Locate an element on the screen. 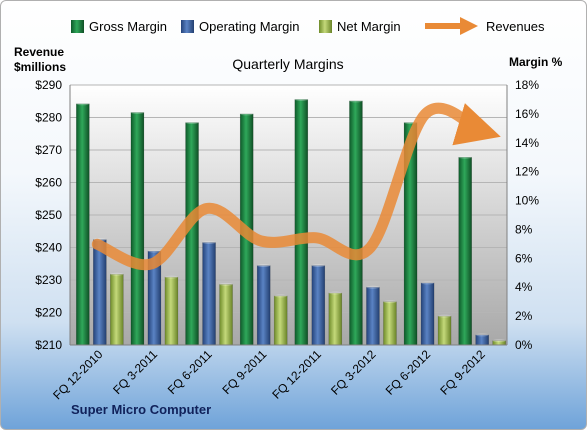 Image resolution: width=587 pixels, height=430 pixels. right-tick-label: 12% is located at coordinates (527, 172).